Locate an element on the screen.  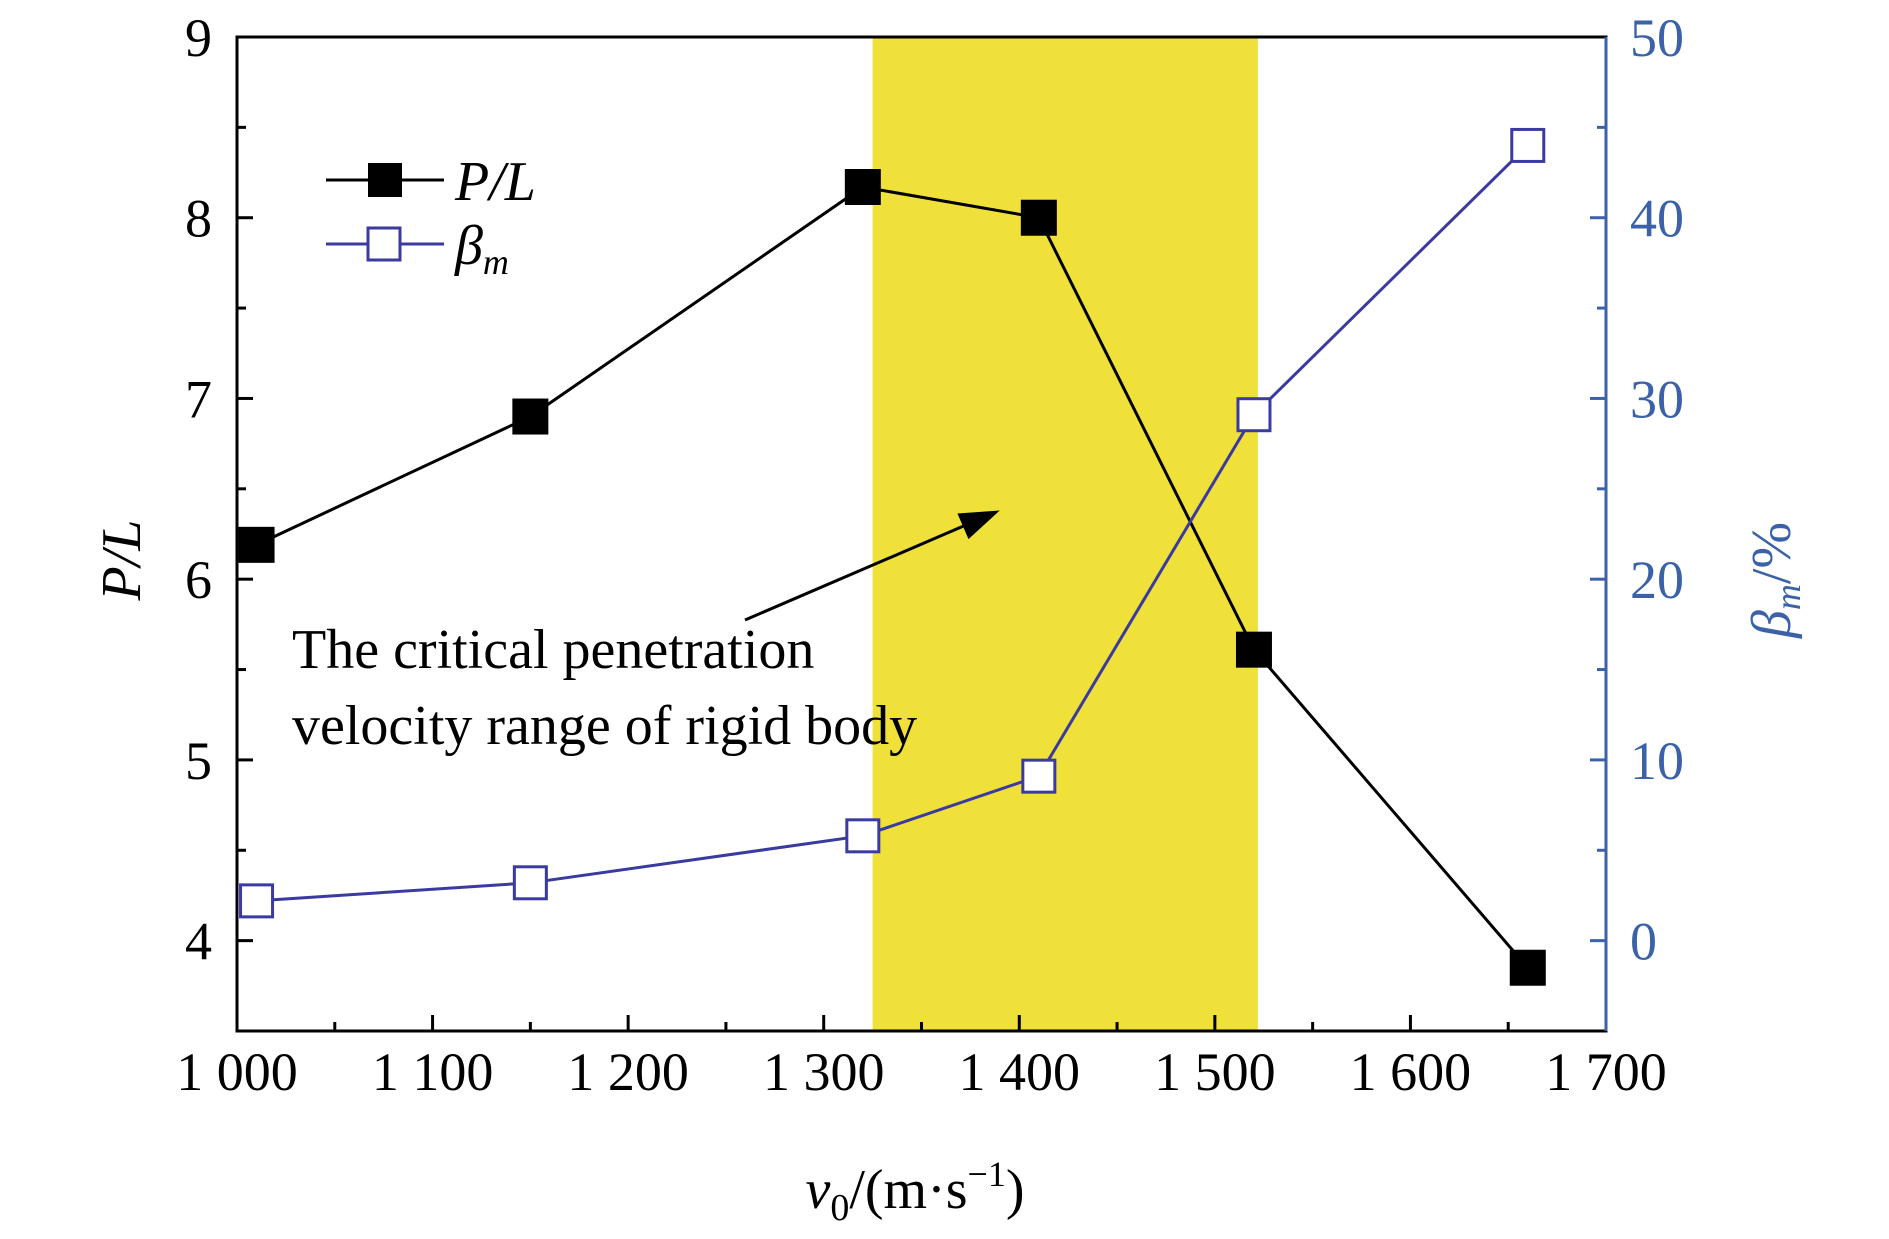
legend-label-beta: βm is located at coordinates (481, 248).